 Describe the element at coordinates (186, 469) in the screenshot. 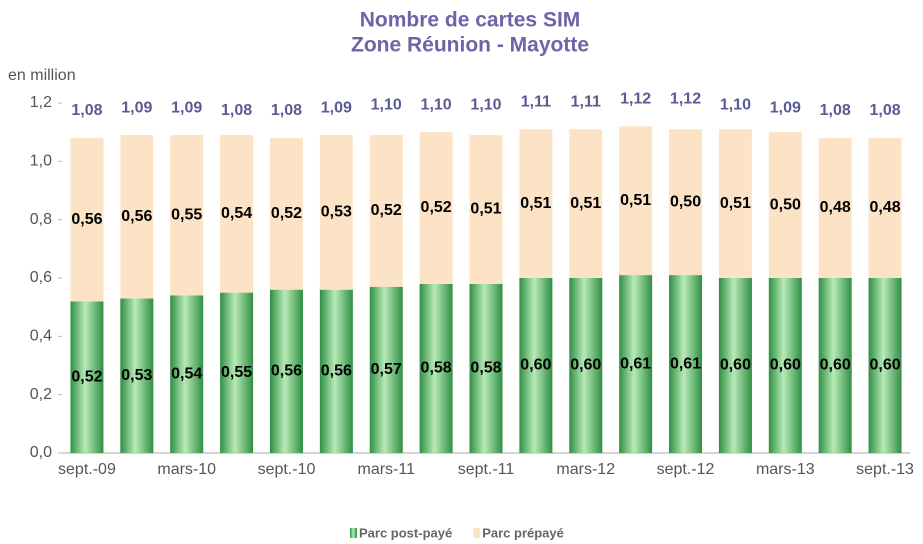

I see `x-tick-label: mars-10` at that location.